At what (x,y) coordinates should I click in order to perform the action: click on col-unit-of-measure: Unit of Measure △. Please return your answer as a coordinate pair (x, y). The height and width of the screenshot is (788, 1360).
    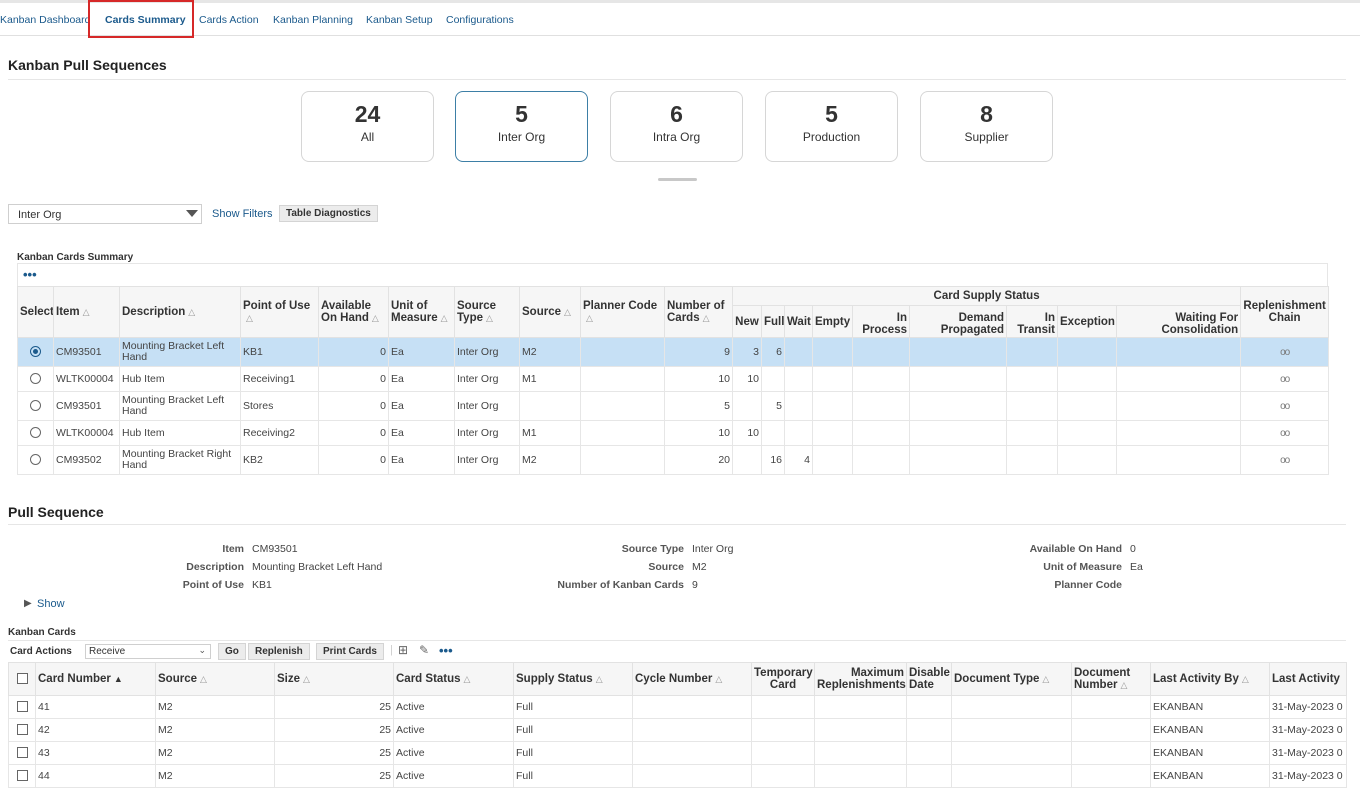
    Looking at the image, I should click on (421, 312).